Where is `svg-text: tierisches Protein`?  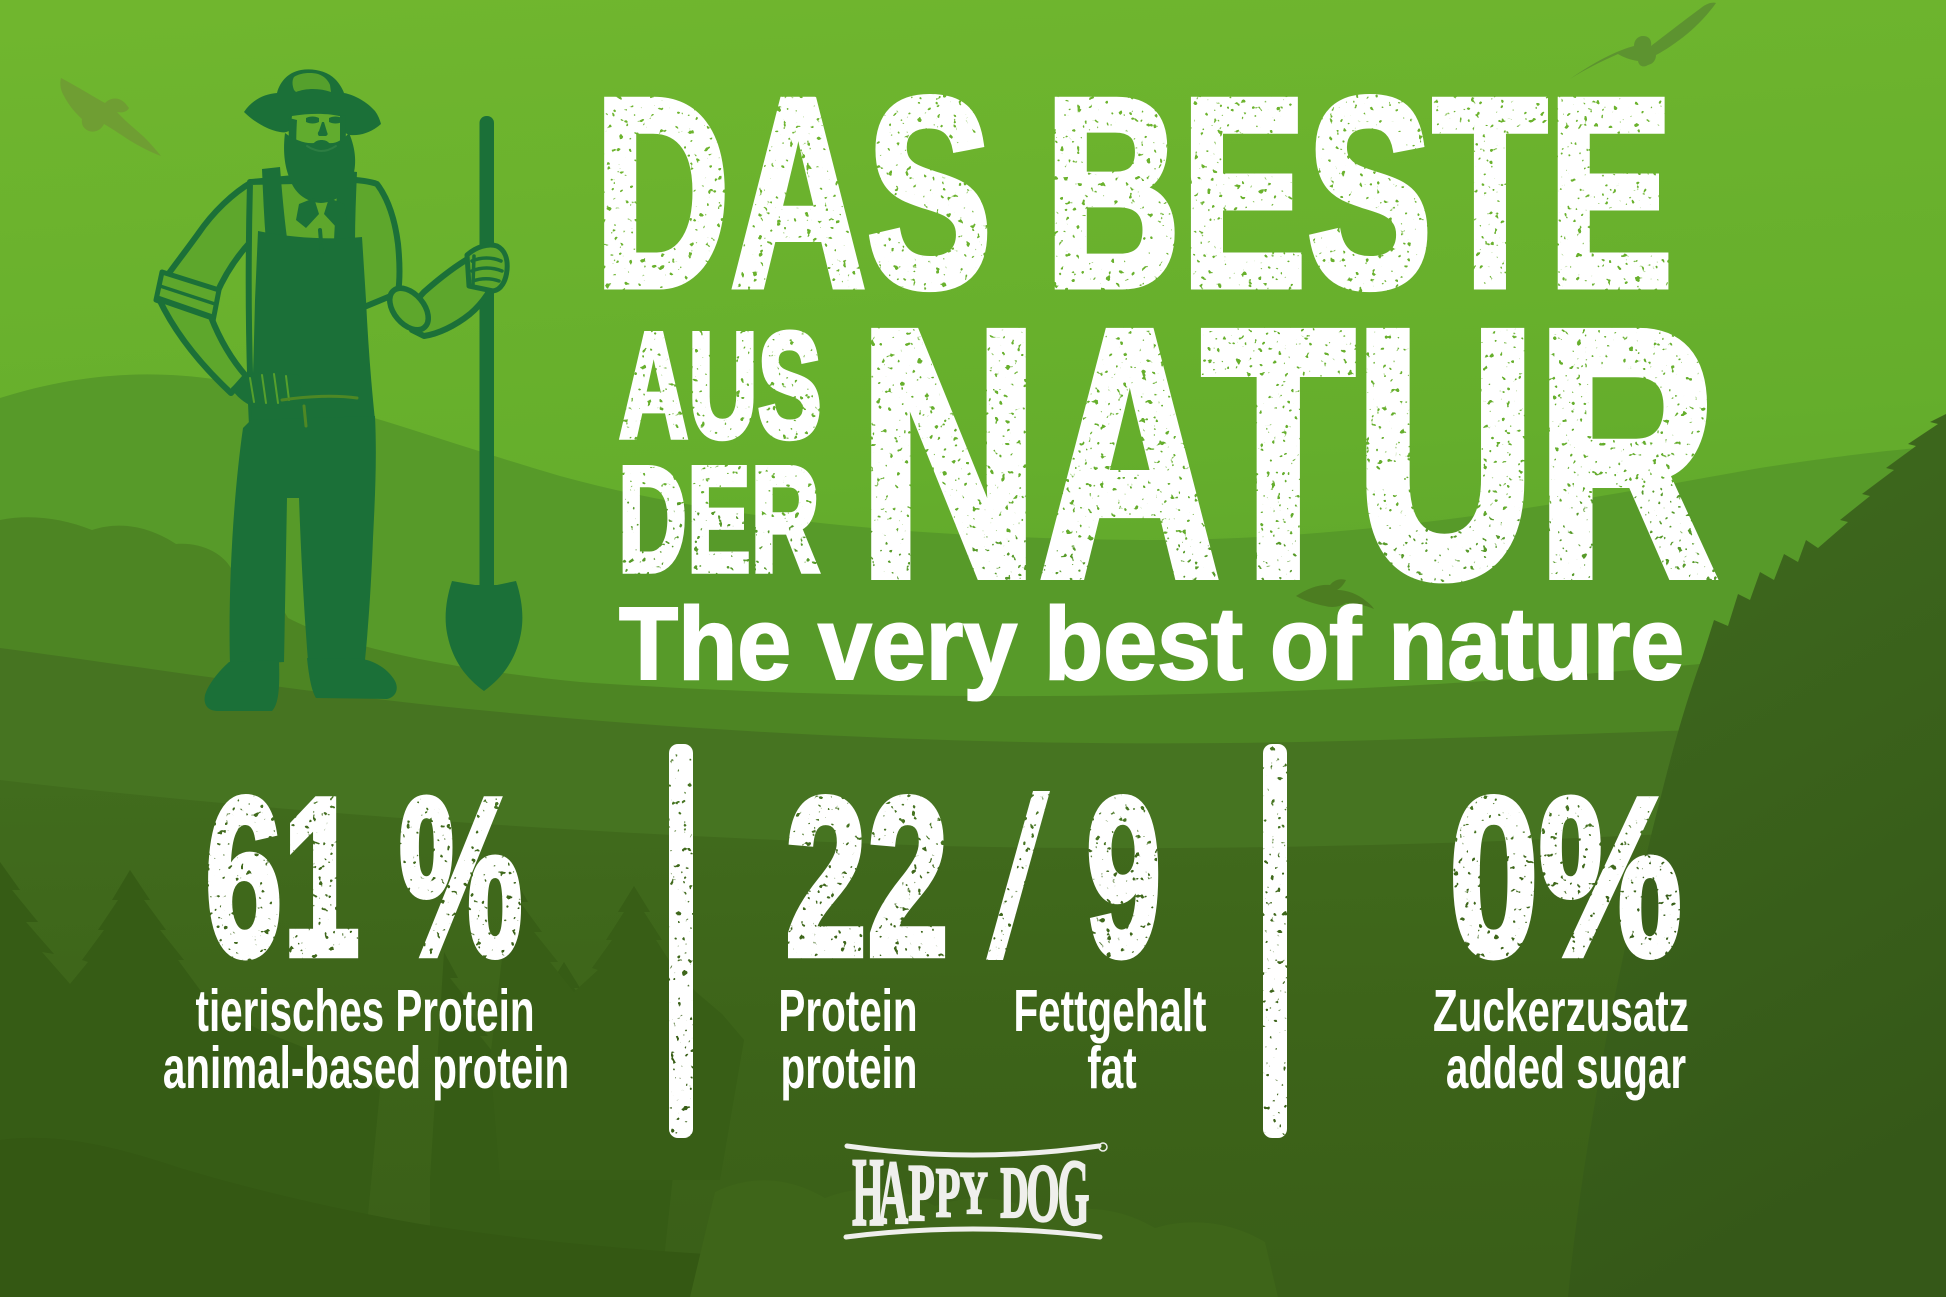
svg-text: tierisches Protein is located at coordinates (364, 1010).